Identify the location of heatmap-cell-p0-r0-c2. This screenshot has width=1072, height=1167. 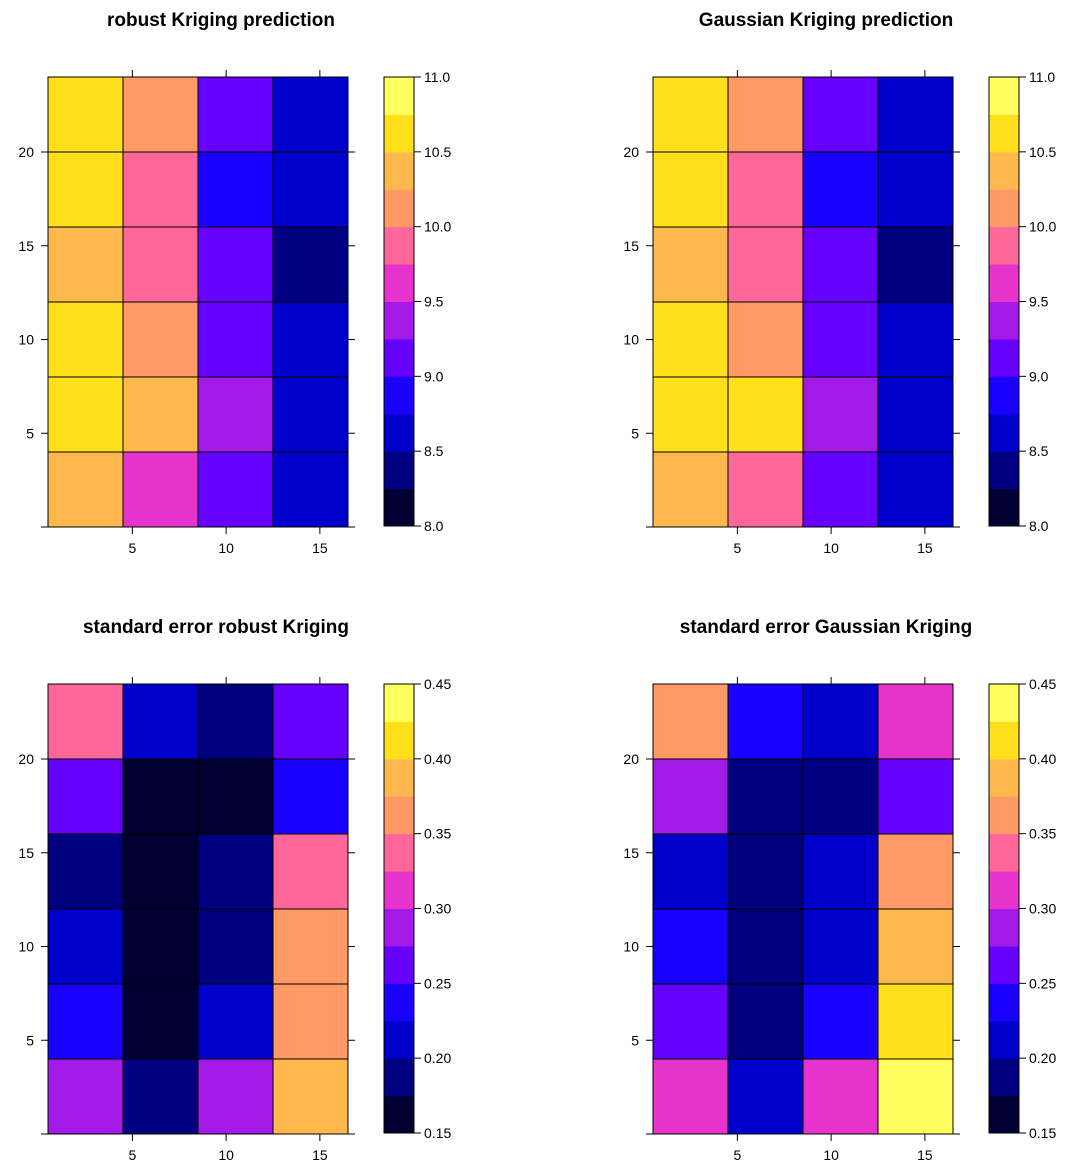
(235, 114).